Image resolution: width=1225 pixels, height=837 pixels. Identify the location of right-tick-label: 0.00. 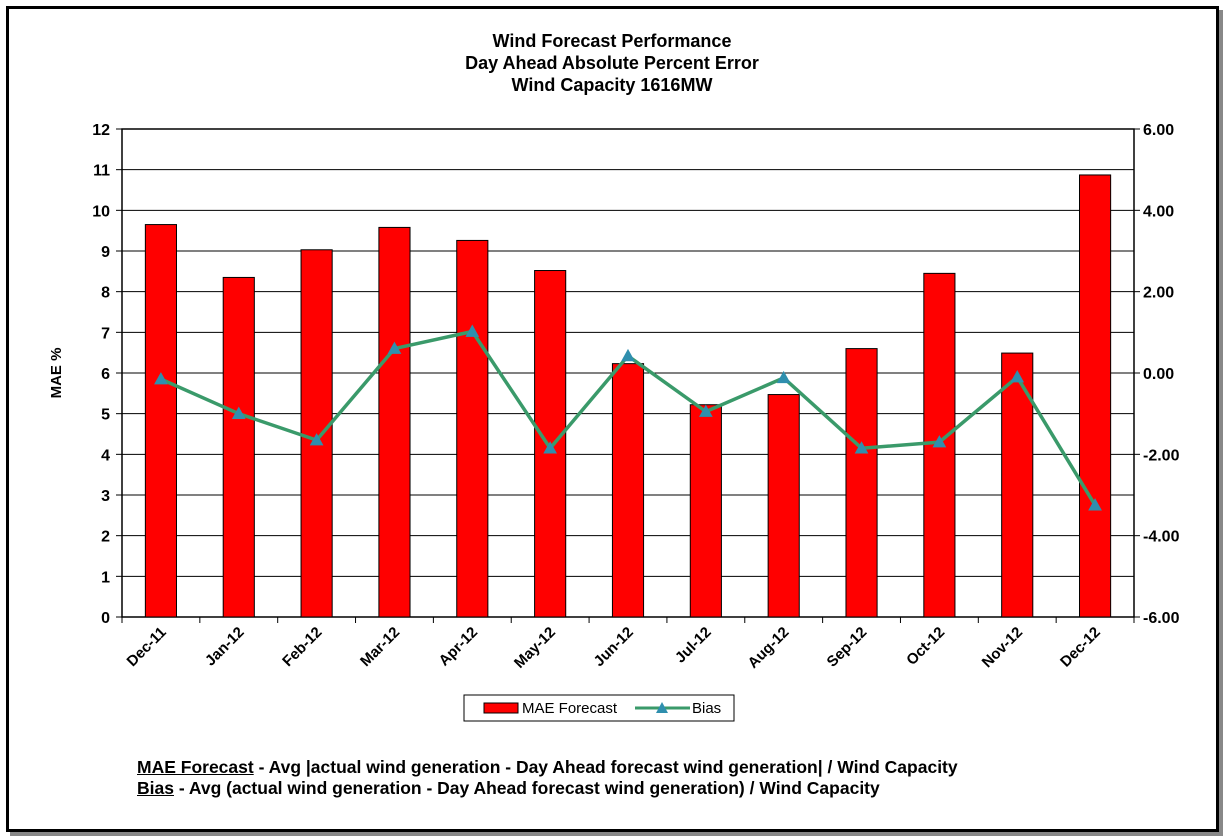
(1158, 374).